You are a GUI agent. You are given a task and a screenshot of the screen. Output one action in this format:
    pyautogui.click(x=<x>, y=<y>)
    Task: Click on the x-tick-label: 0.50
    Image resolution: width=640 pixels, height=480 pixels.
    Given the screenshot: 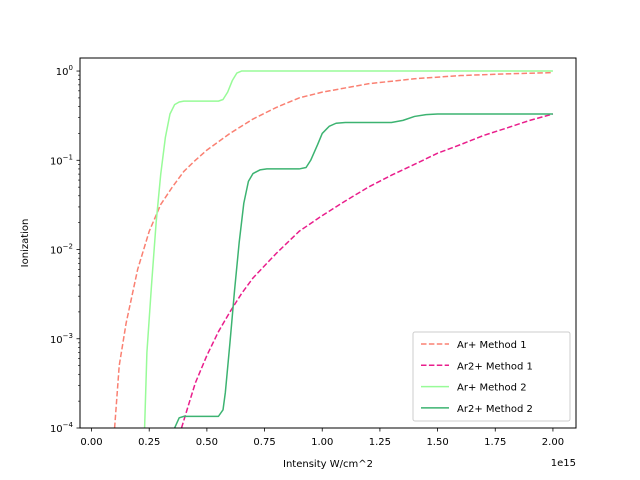 What is the action you would take?
    pyautogui.click(x=207, y=442)
    